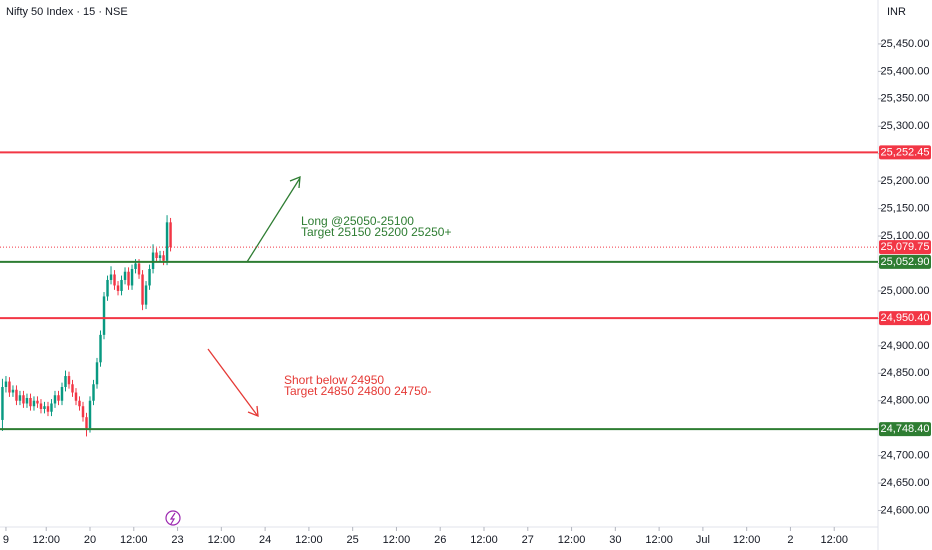 The height and width of the screenshot is (550, 932). I want to click on currency: INR, so click(896, 12).